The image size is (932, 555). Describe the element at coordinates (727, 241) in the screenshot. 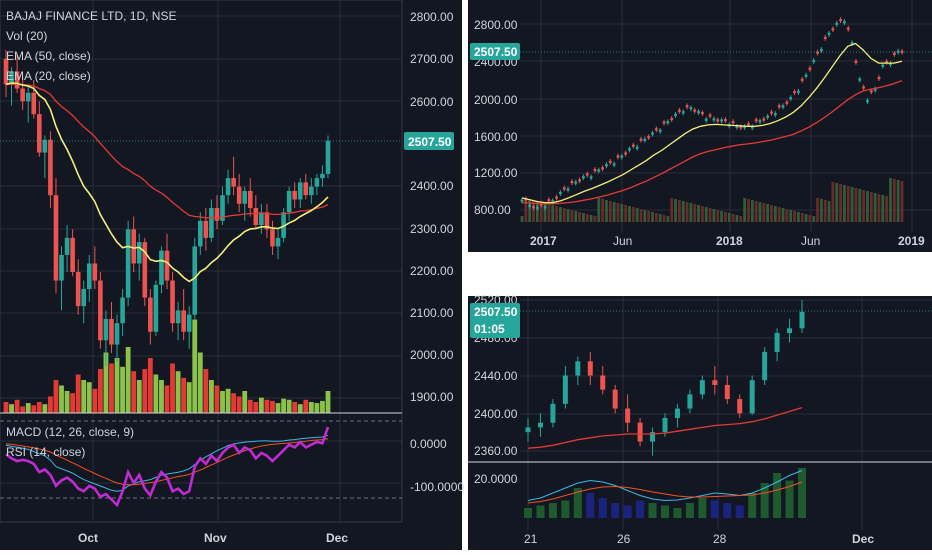

I see `tr-time-axis: 2017 Jun 2018 Jun 2019` at that location.